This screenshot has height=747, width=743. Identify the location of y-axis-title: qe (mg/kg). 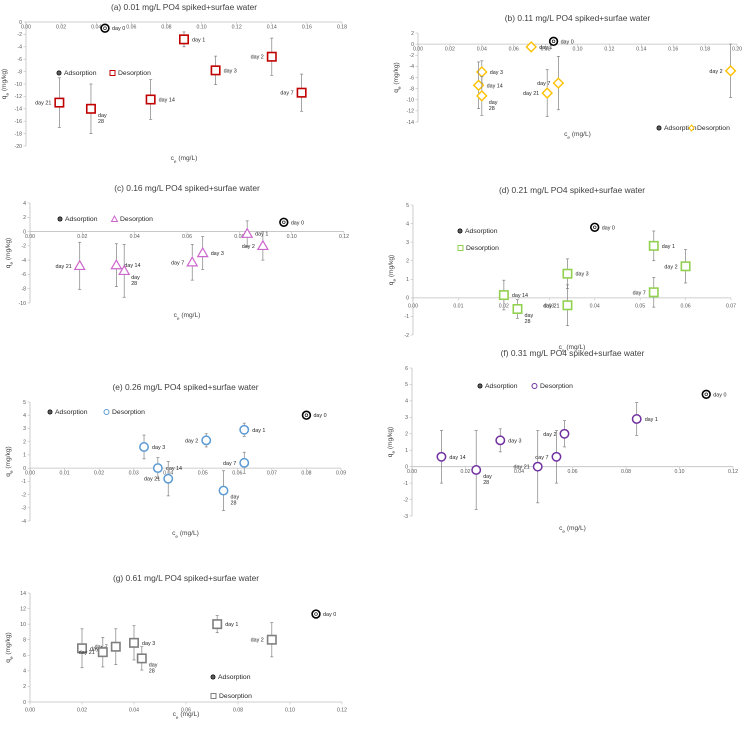
(392, 270).